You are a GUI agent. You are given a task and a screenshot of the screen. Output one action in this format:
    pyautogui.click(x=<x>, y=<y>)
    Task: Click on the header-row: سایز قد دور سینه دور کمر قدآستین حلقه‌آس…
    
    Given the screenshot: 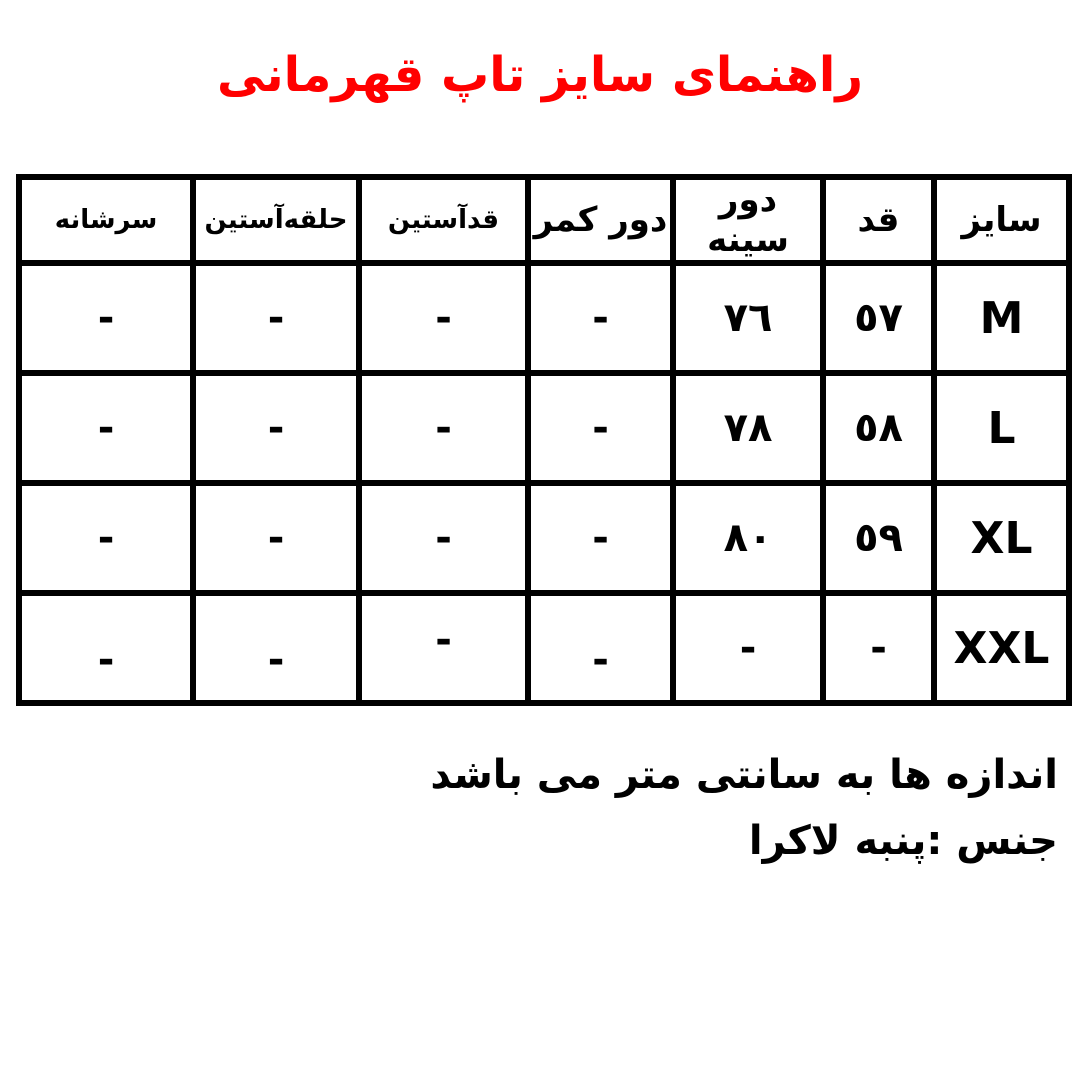 What is the action you would take?
    pyautogui.click(x=544, y=220)
    